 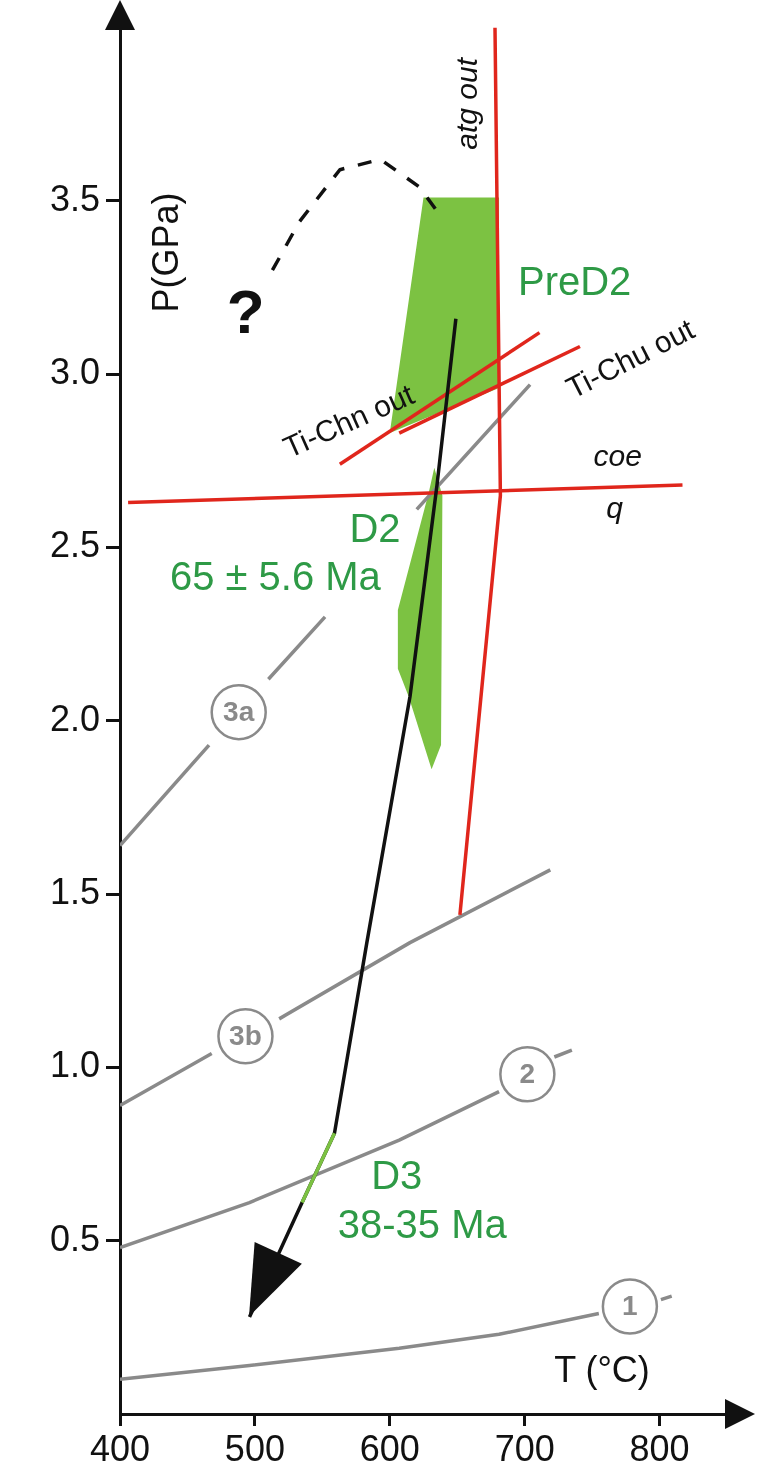 I want to click on y-tick-label: 1.5, so click(x=74, y=892).